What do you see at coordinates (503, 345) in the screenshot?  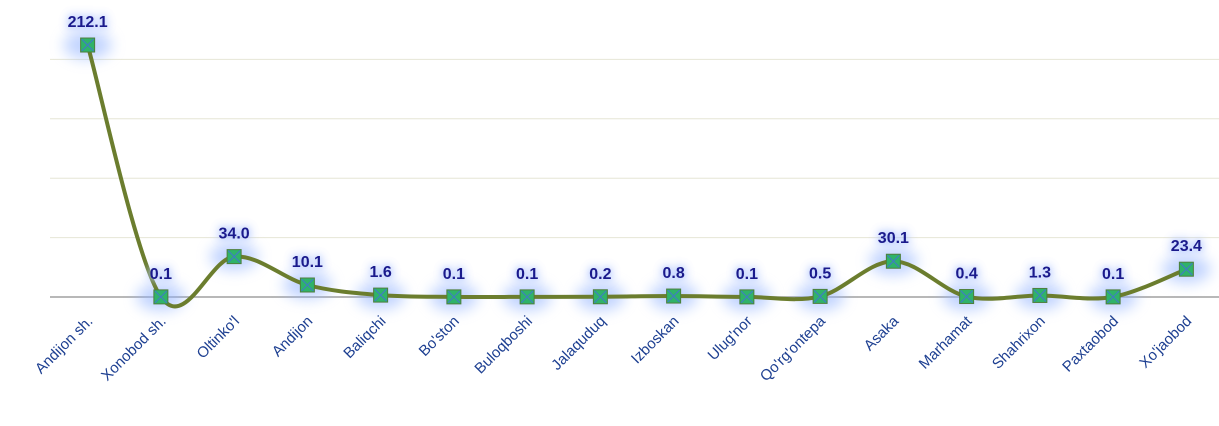 I see `x-tick-label: Buloqboshi` at bounding box center [503, 345].